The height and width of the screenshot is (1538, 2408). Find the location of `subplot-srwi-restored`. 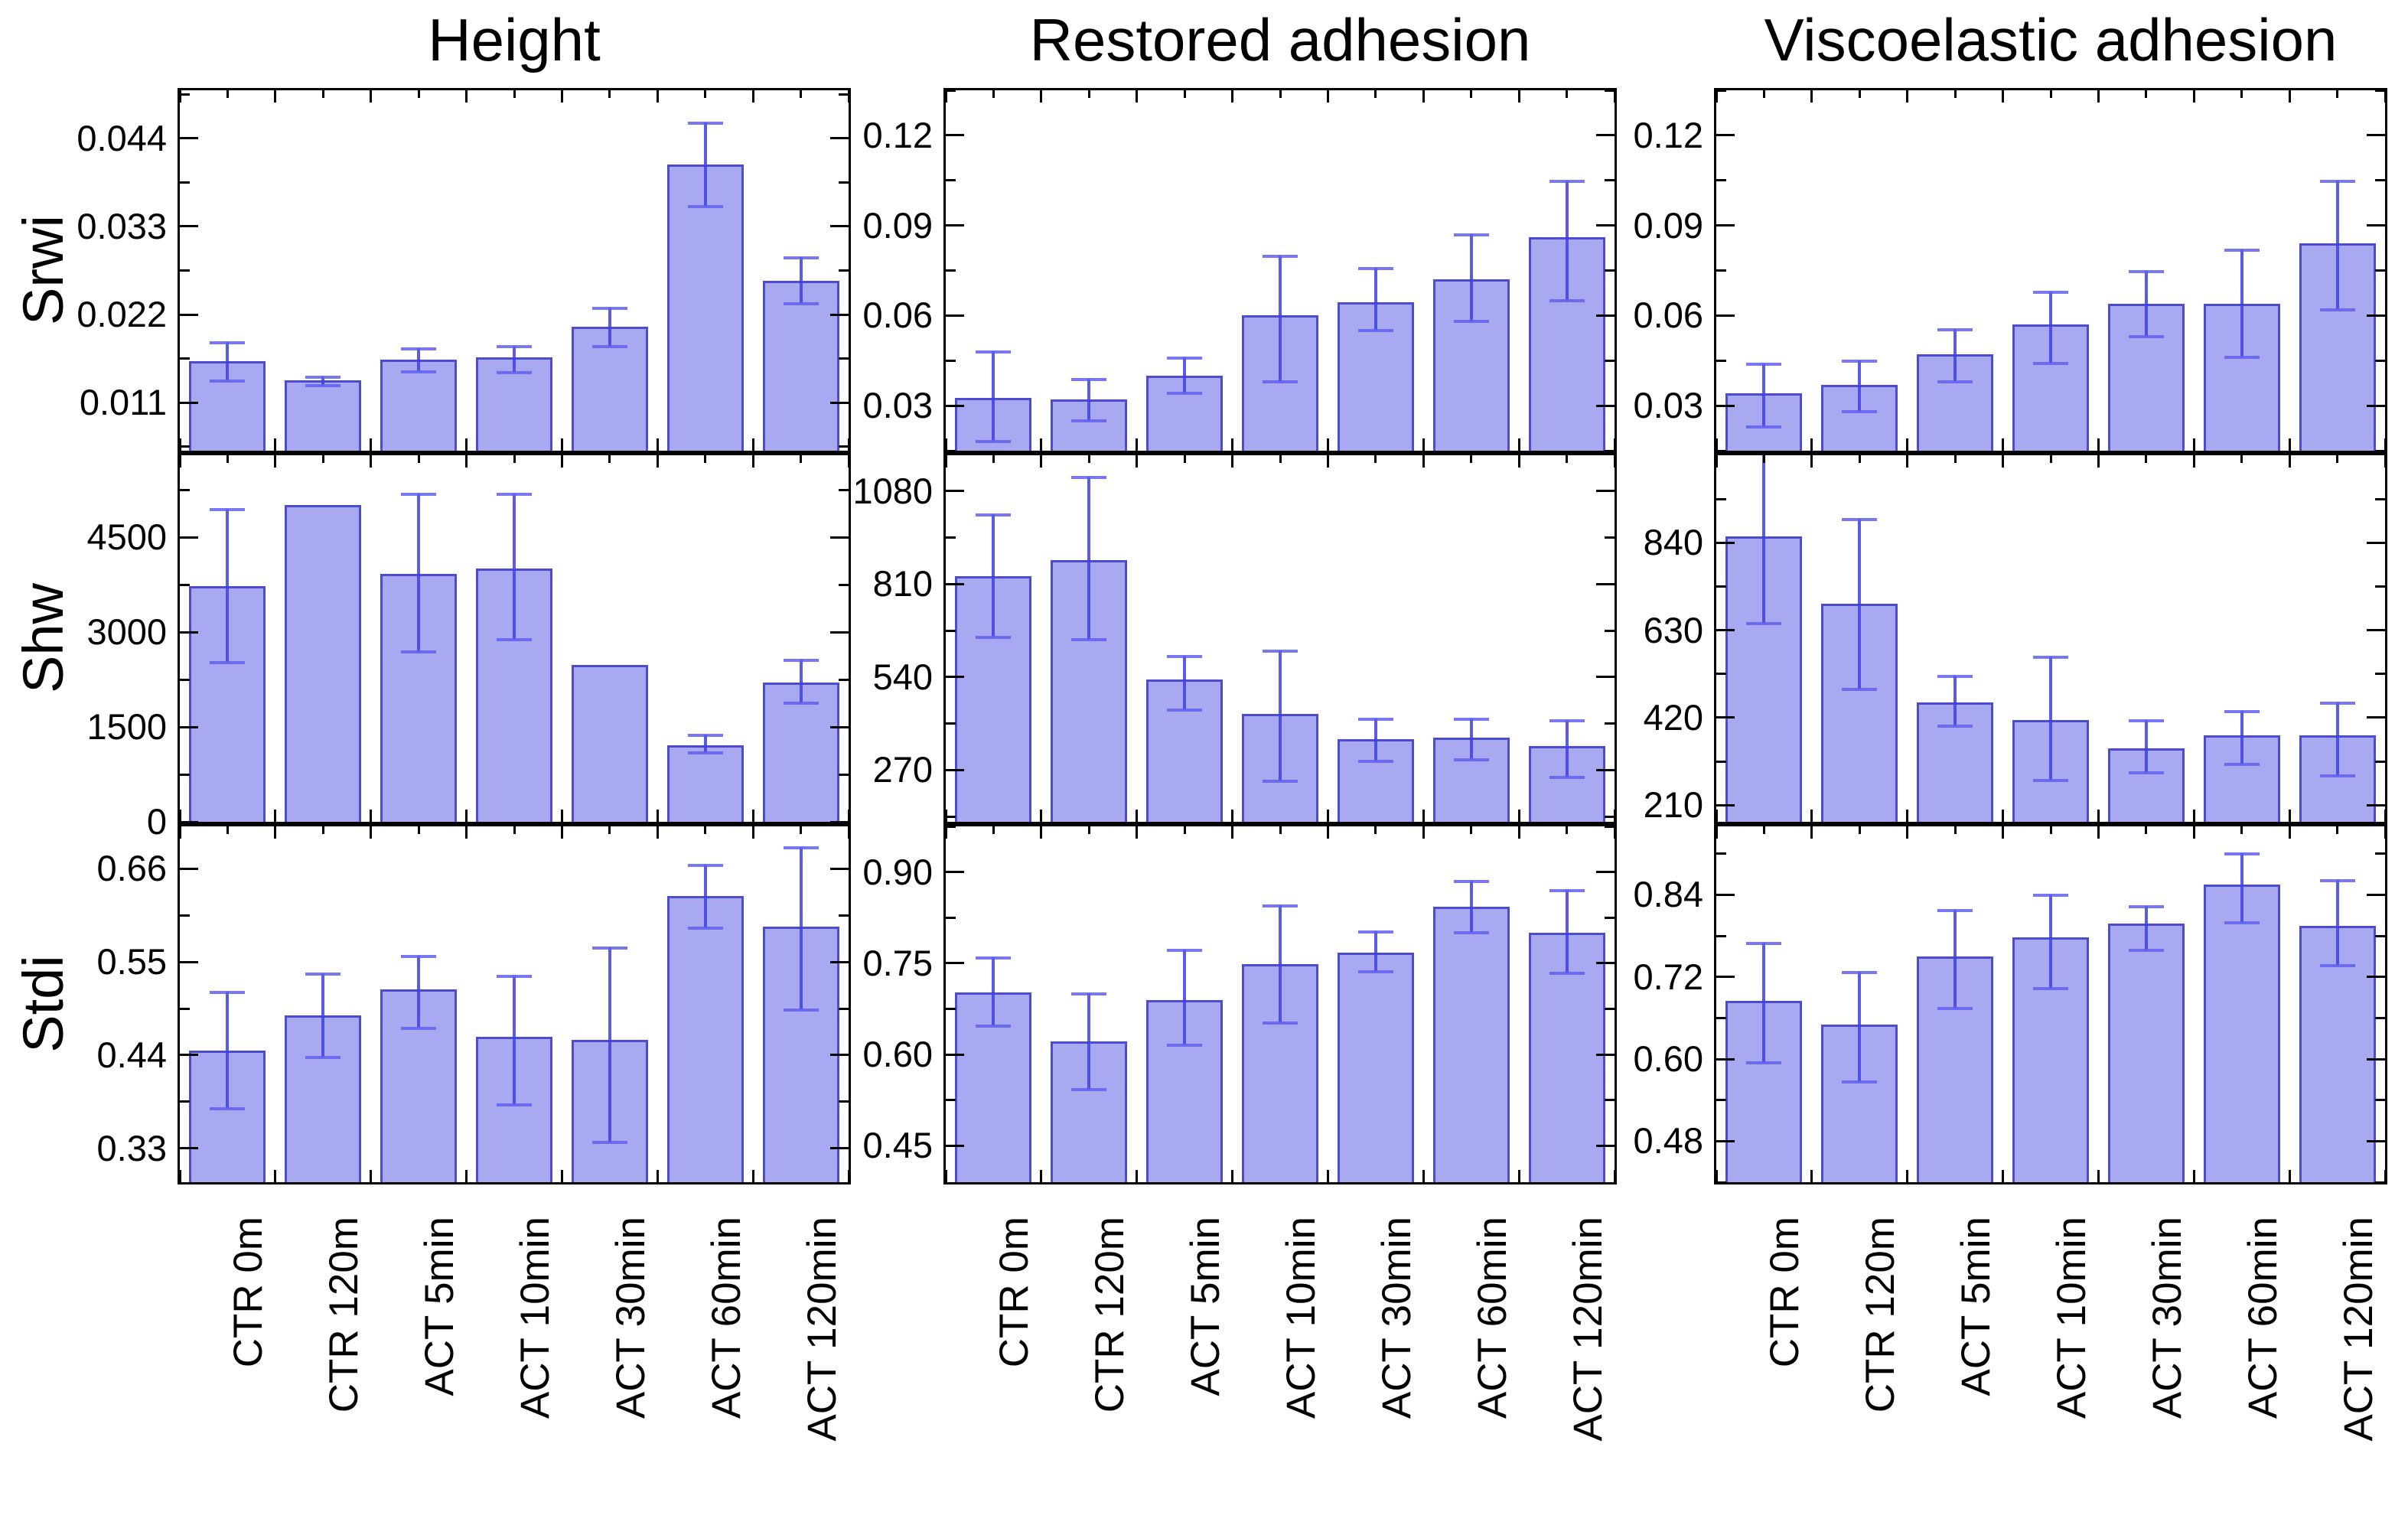

subplot-srwi-restored is located at coordinates (1280, 270).